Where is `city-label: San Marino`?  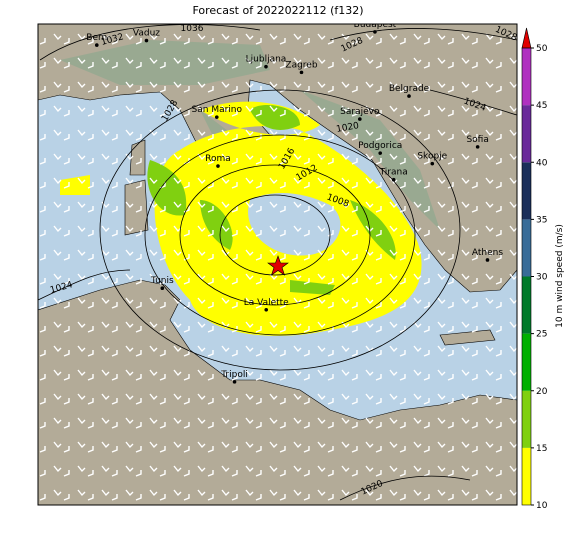 city-label: San Marino is located at coordinates (217, 110).